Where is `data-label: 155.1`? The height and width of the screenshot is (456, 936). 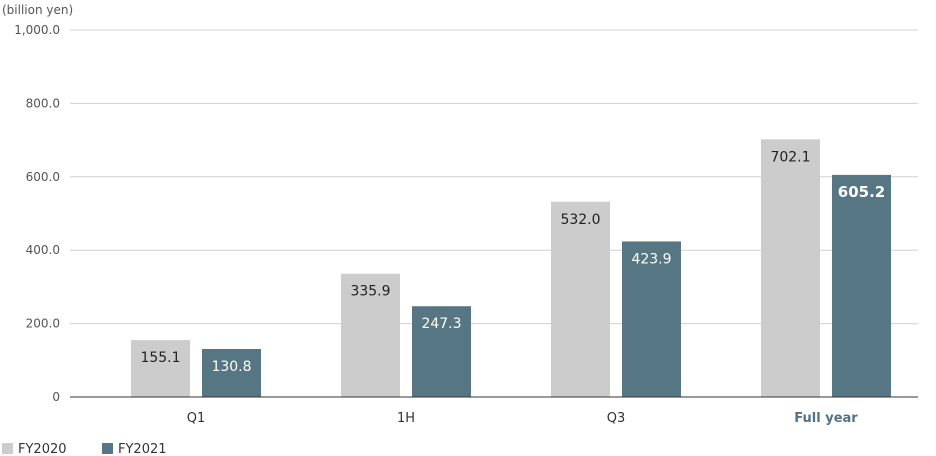
data-label: 155.1 is located at coordinates (160, 358).